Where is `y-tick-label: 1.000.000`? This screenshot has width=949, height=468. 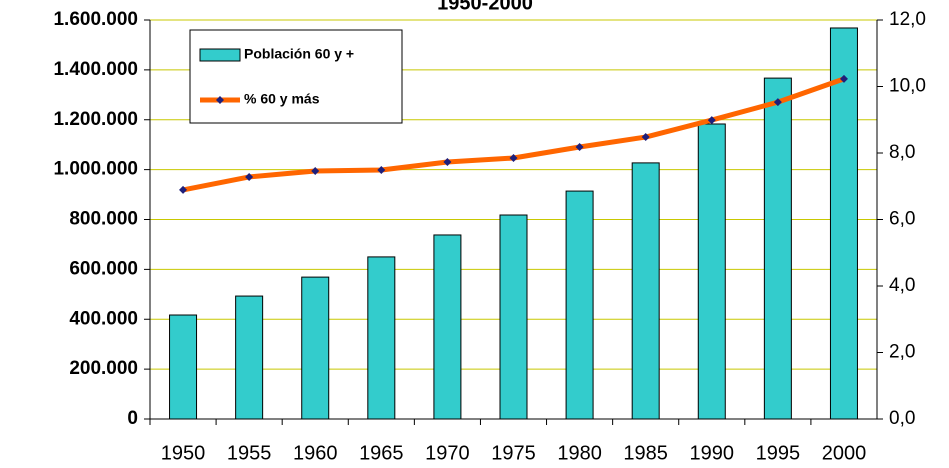
y-tick-label: 1.000.000 is located at coordinates (95, 169).